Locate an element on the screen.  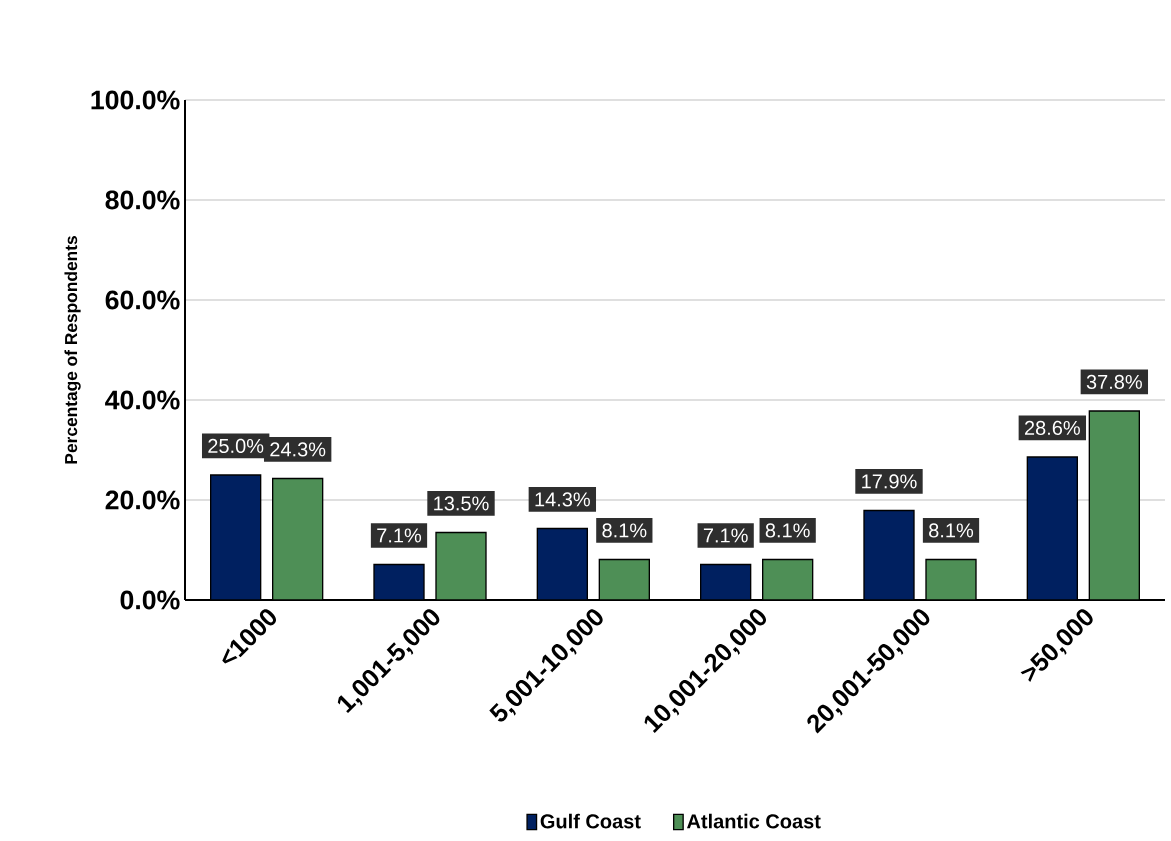
legend-label: Gulf Coast is located at coordinates (590, 821).